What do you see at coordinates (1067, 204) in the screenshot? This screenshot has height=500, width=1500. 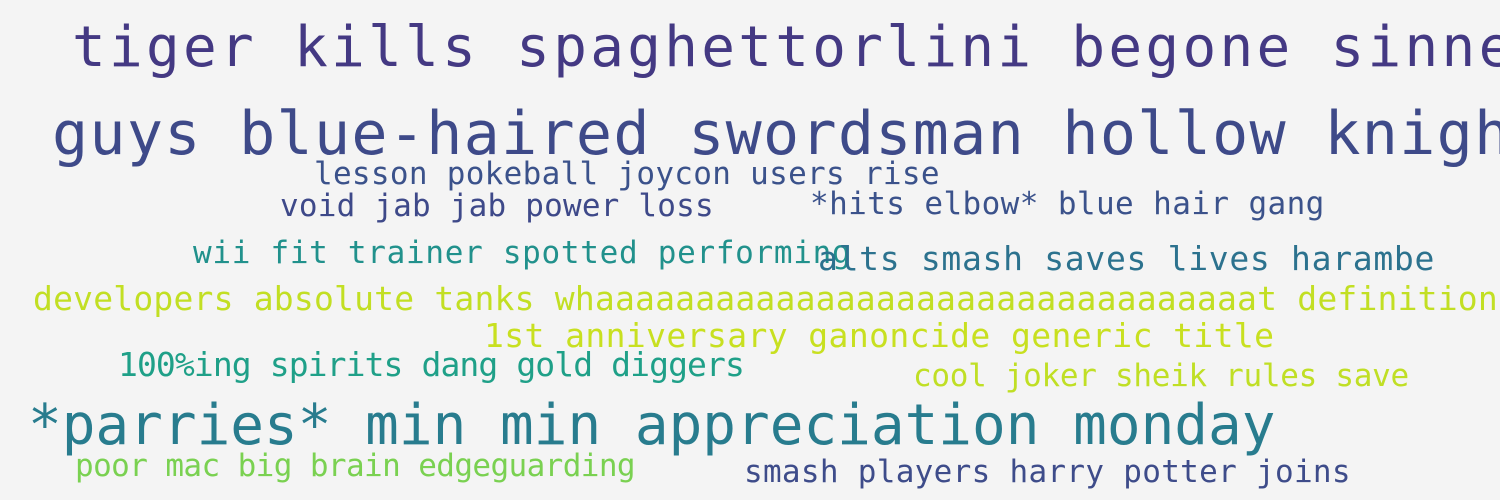 I see `cloud-phrase: *hits elbow* blue hair gang` at bounding box center [1067, 204].